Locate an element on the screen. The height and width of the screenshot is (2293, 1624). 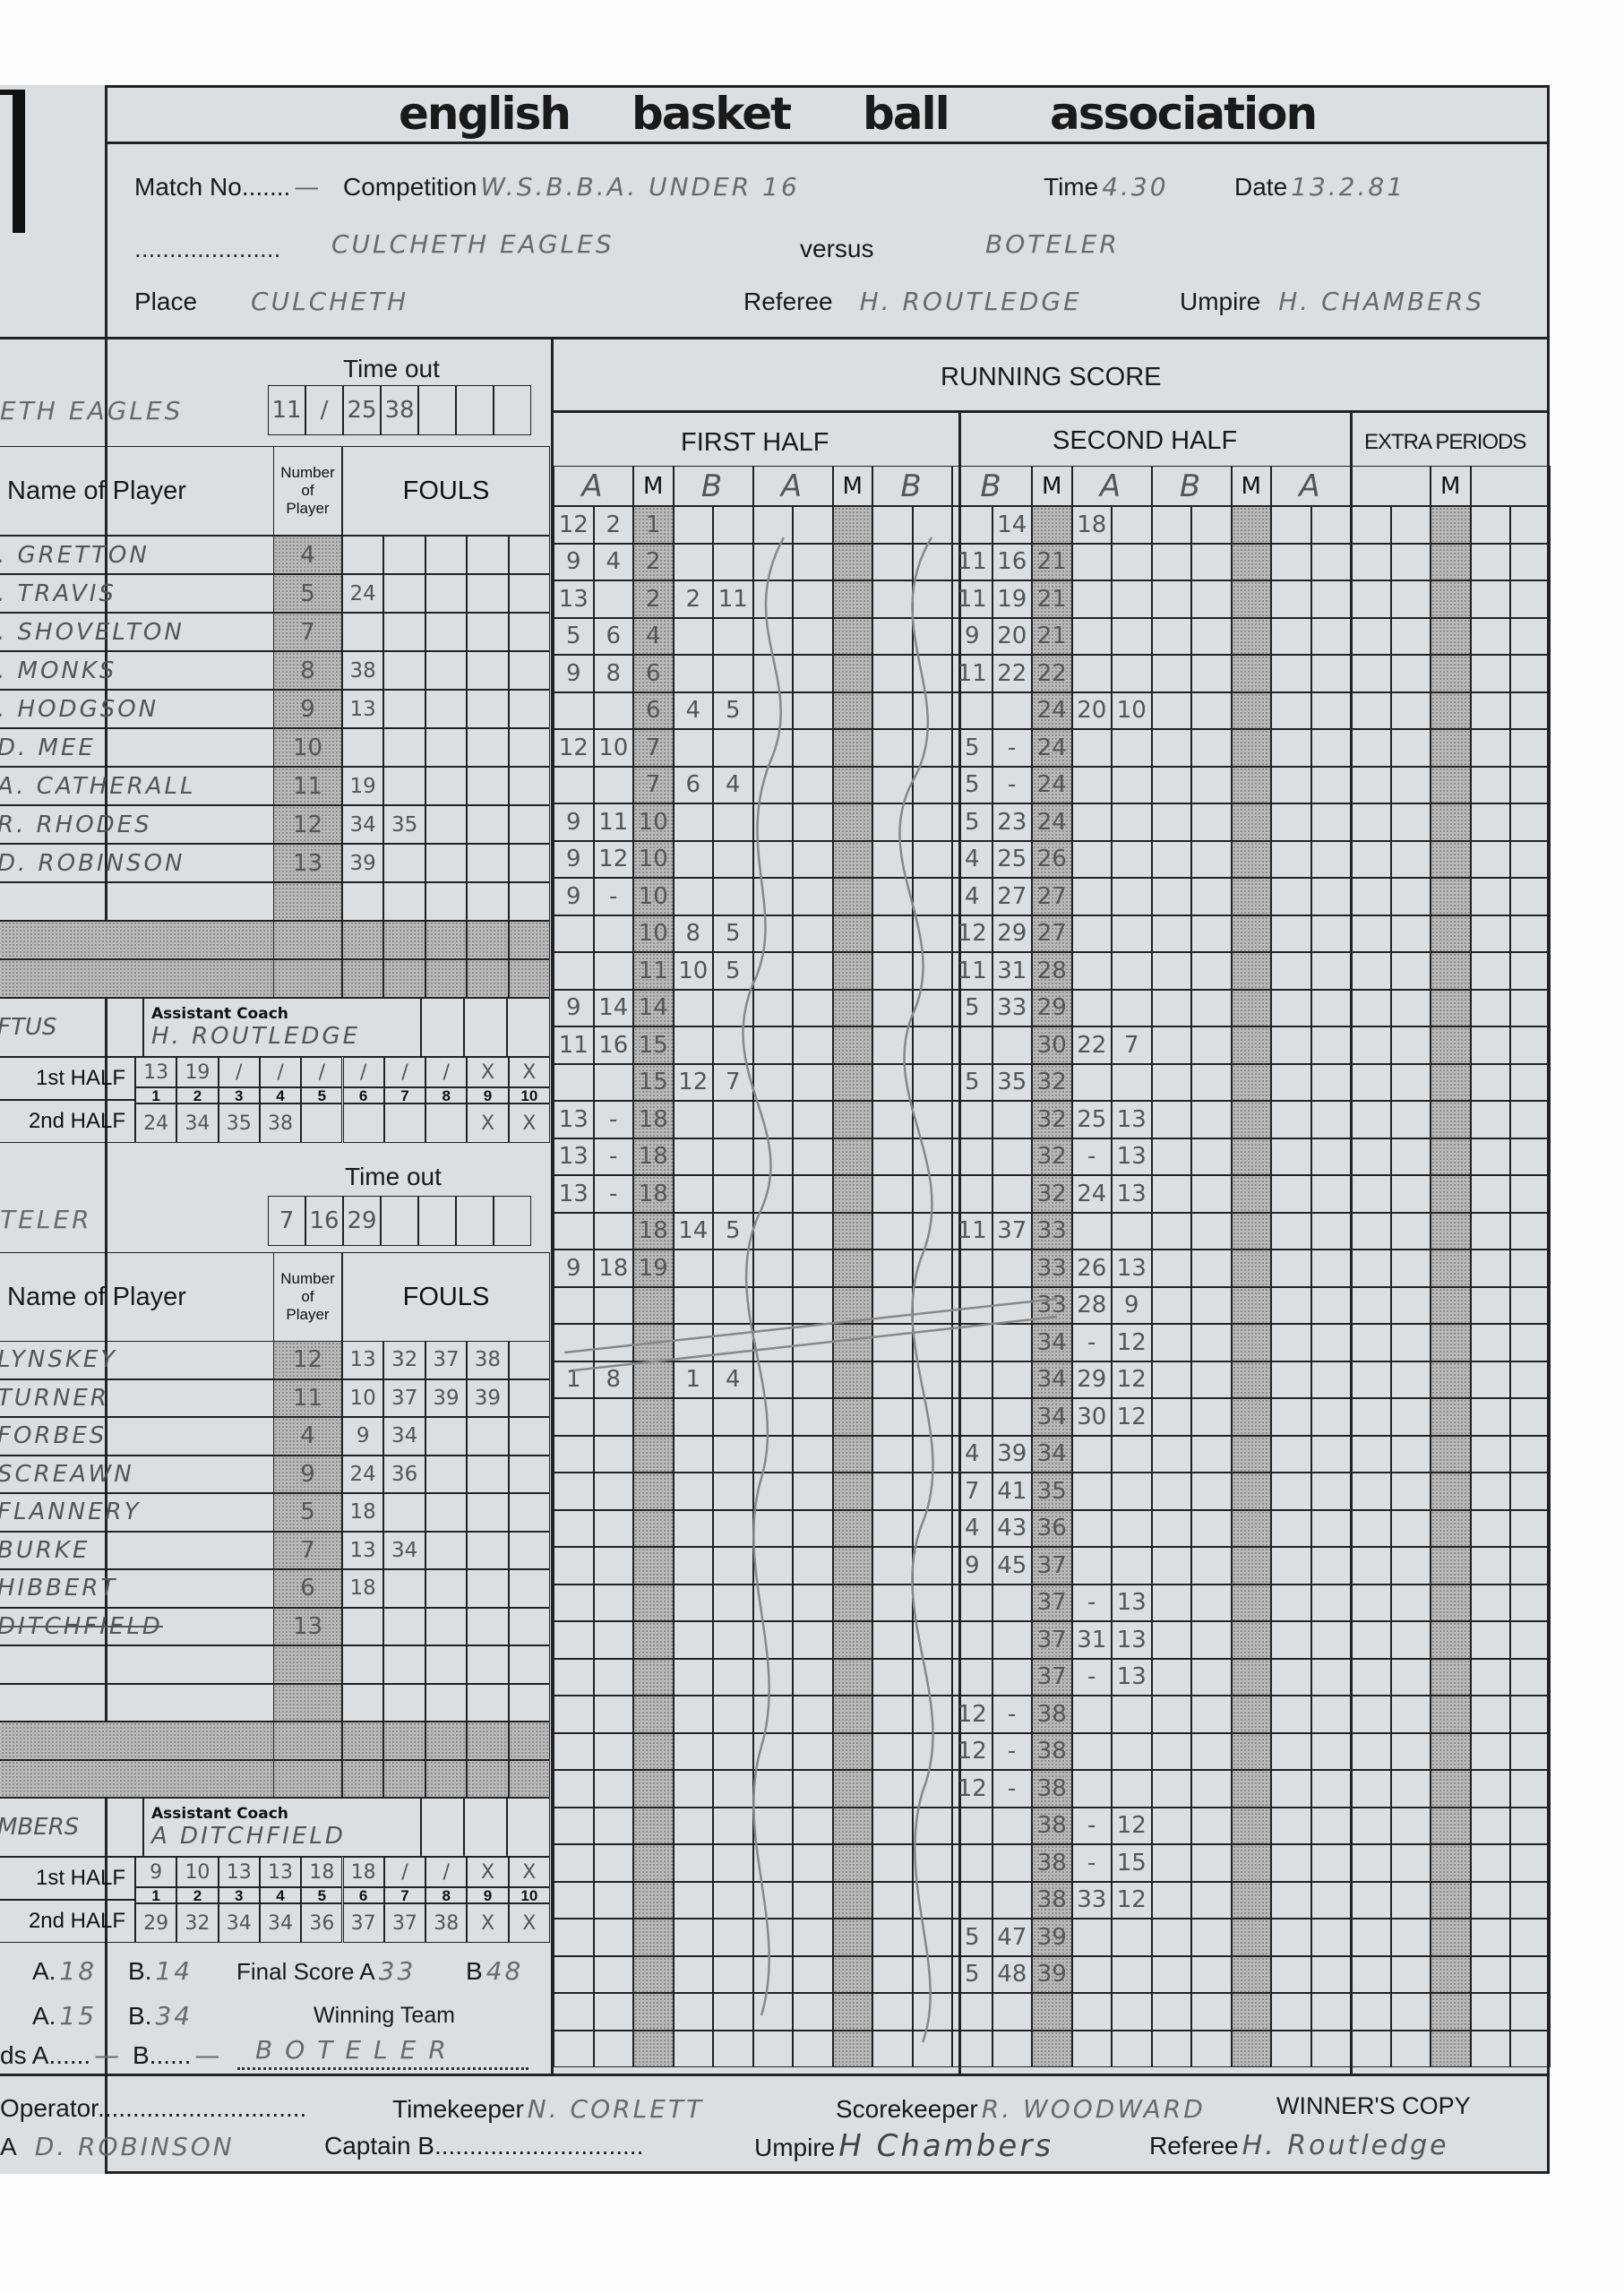
running-score-cell: 10 is located at coordinates (653, 934).